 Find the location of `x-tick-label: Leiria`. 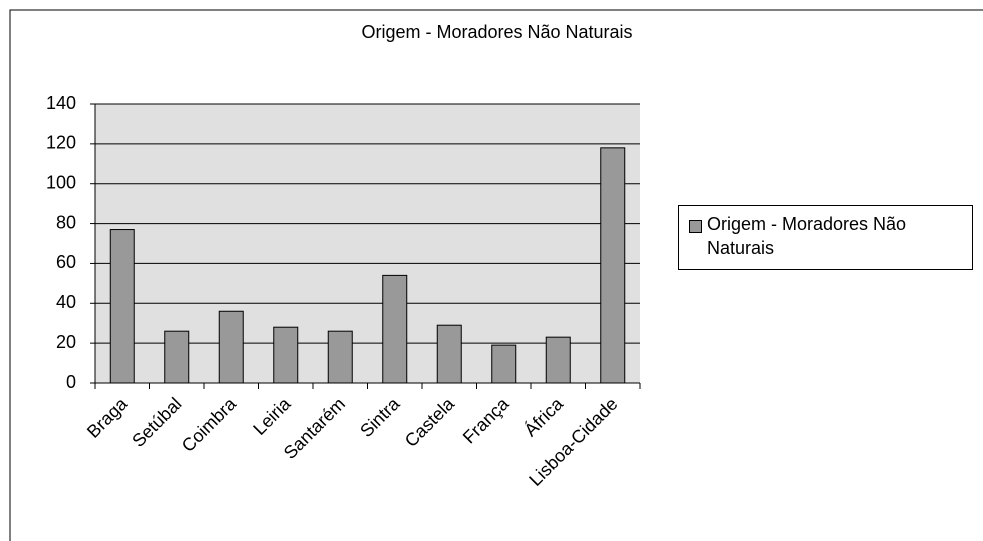

x-tick-label: Leiria is located at coordinates (272, 416).